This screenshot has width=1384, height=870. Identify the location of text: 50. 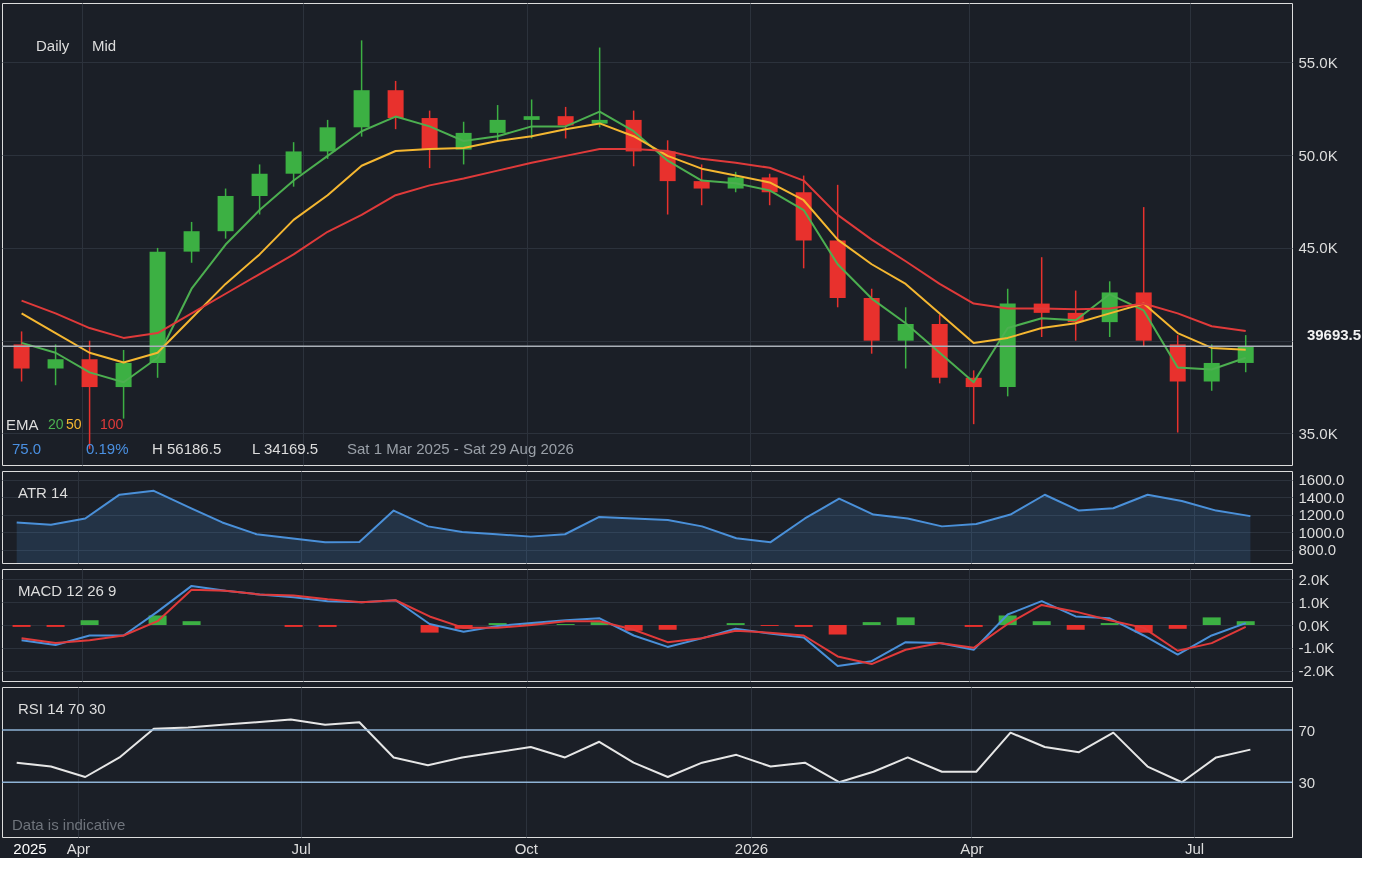
(74, 424).